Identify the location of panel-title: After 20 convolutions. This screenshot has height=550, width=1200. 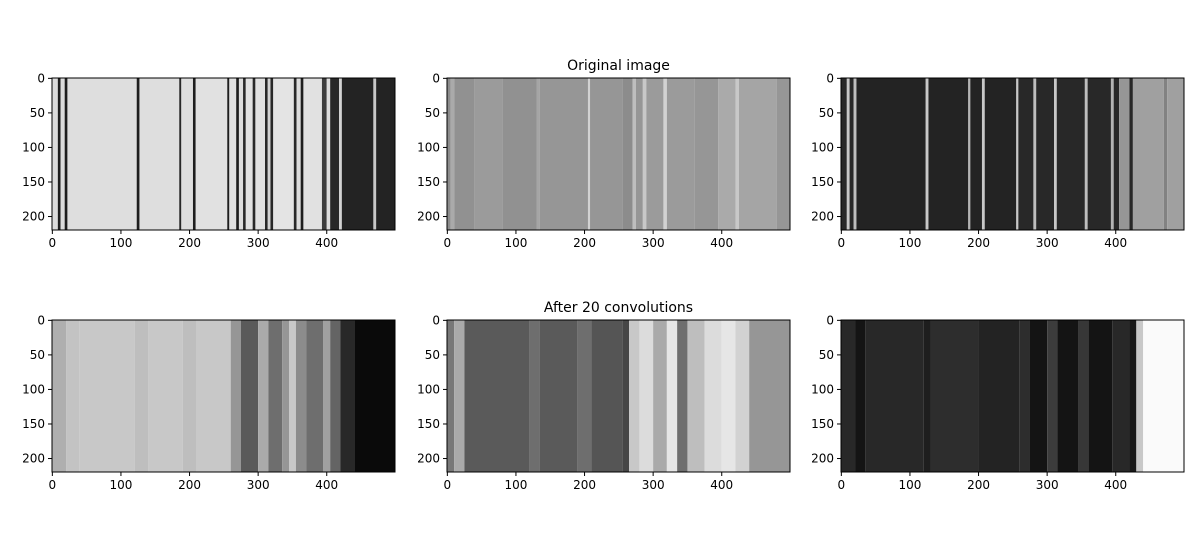
(618, 308).